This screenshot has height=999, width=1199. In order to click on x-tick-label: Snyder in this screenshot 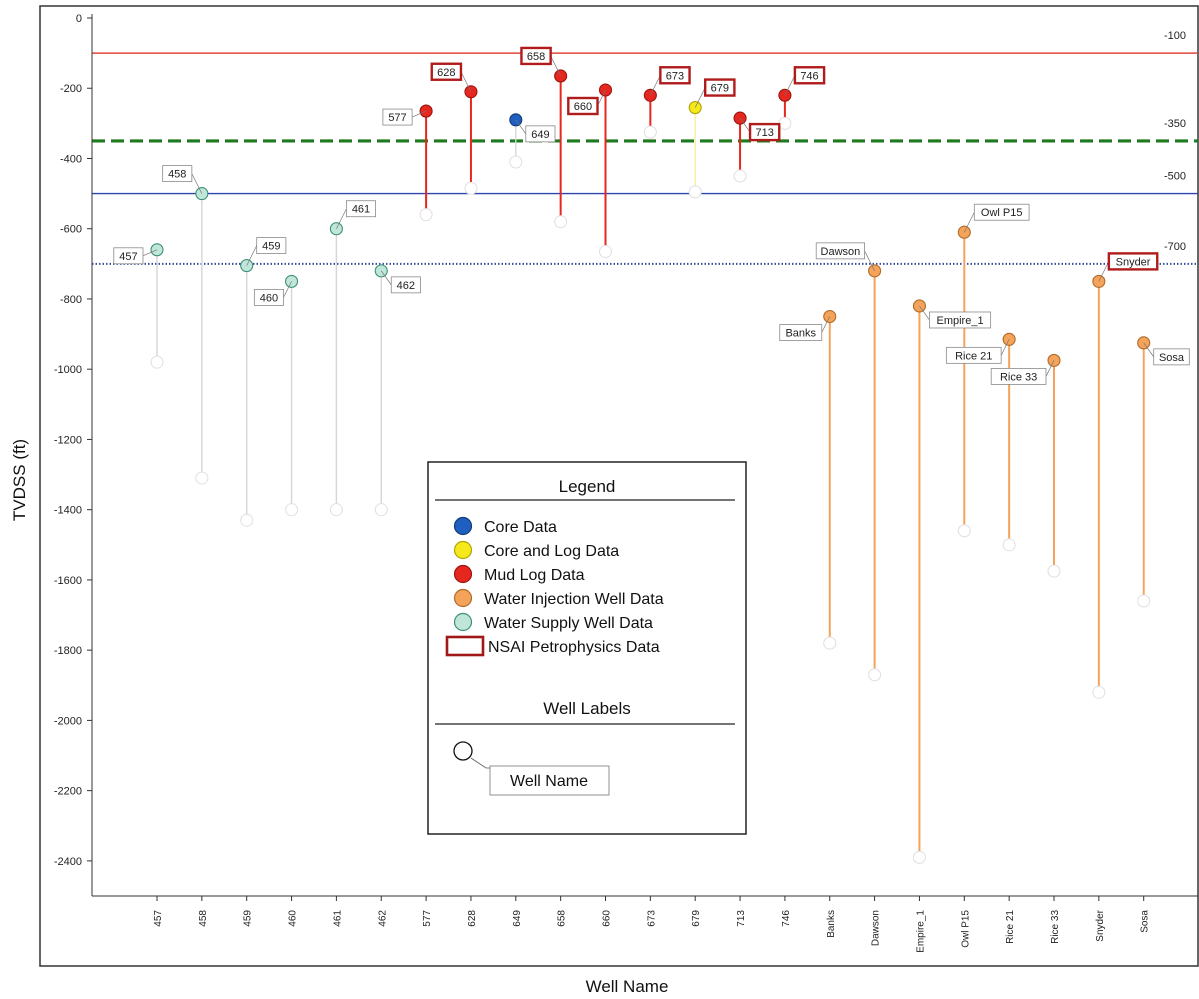, I will do `click(1100, 925)`.